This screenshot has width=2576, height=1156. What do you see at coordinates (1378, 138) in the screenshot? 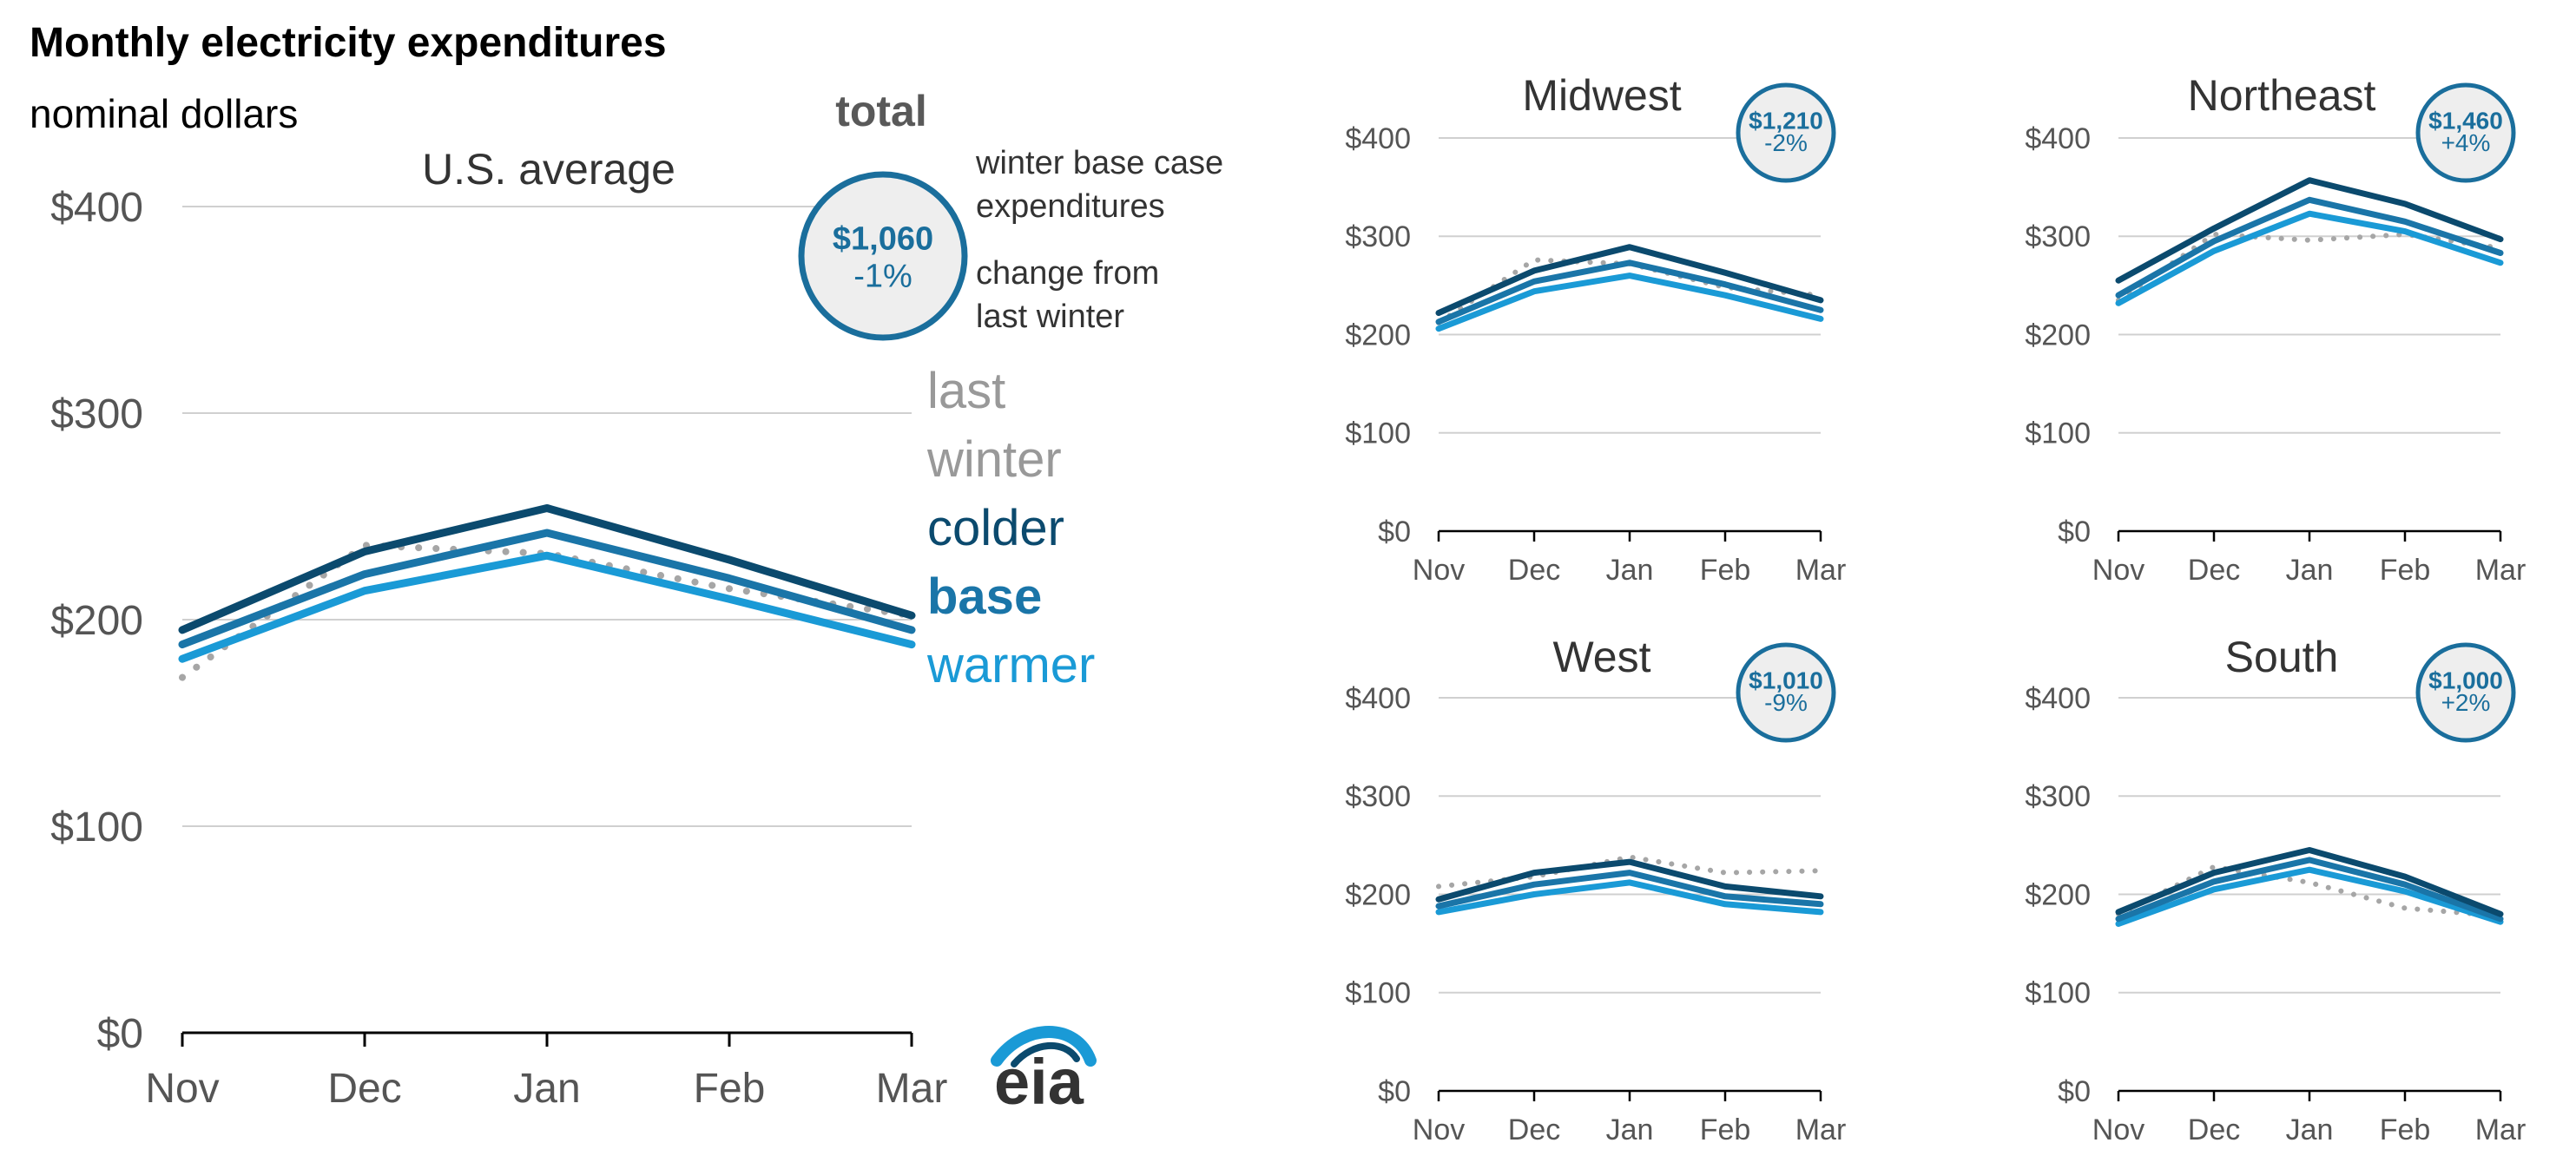
I see `midwest-y-tick-label: $400` at bounding box center [1378, 138].